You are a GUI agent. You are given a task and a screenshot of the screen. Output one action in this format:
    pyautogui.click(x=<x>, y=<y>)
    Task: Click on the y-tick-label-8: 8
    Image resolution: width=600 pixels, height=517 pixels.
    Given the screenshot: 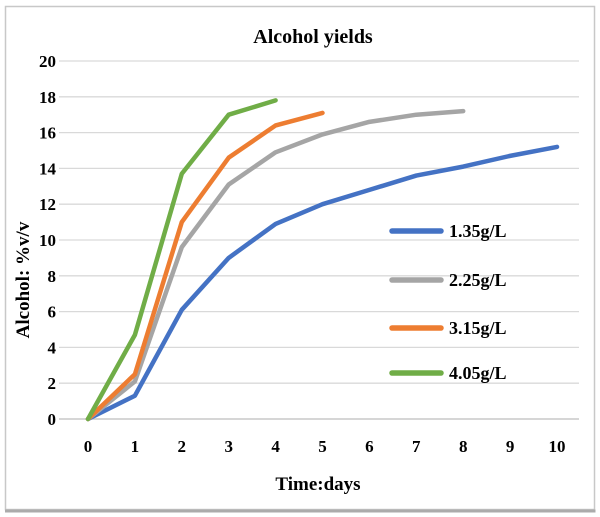 What is the action you would take?
    pyautogui.click(x=52, y=276)
    